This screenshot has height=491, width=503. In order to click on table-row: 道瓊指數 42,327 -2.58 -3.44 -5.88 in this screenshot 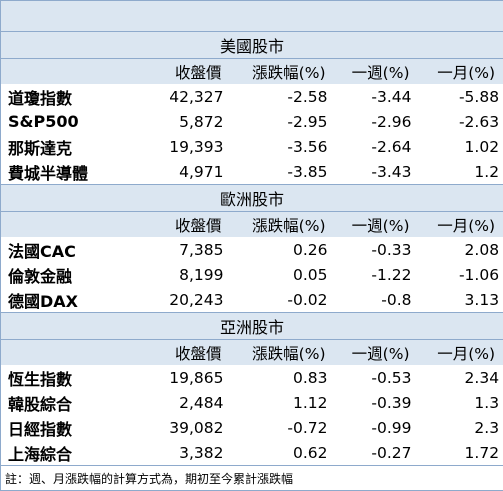, I will do `click(252, 96)`.